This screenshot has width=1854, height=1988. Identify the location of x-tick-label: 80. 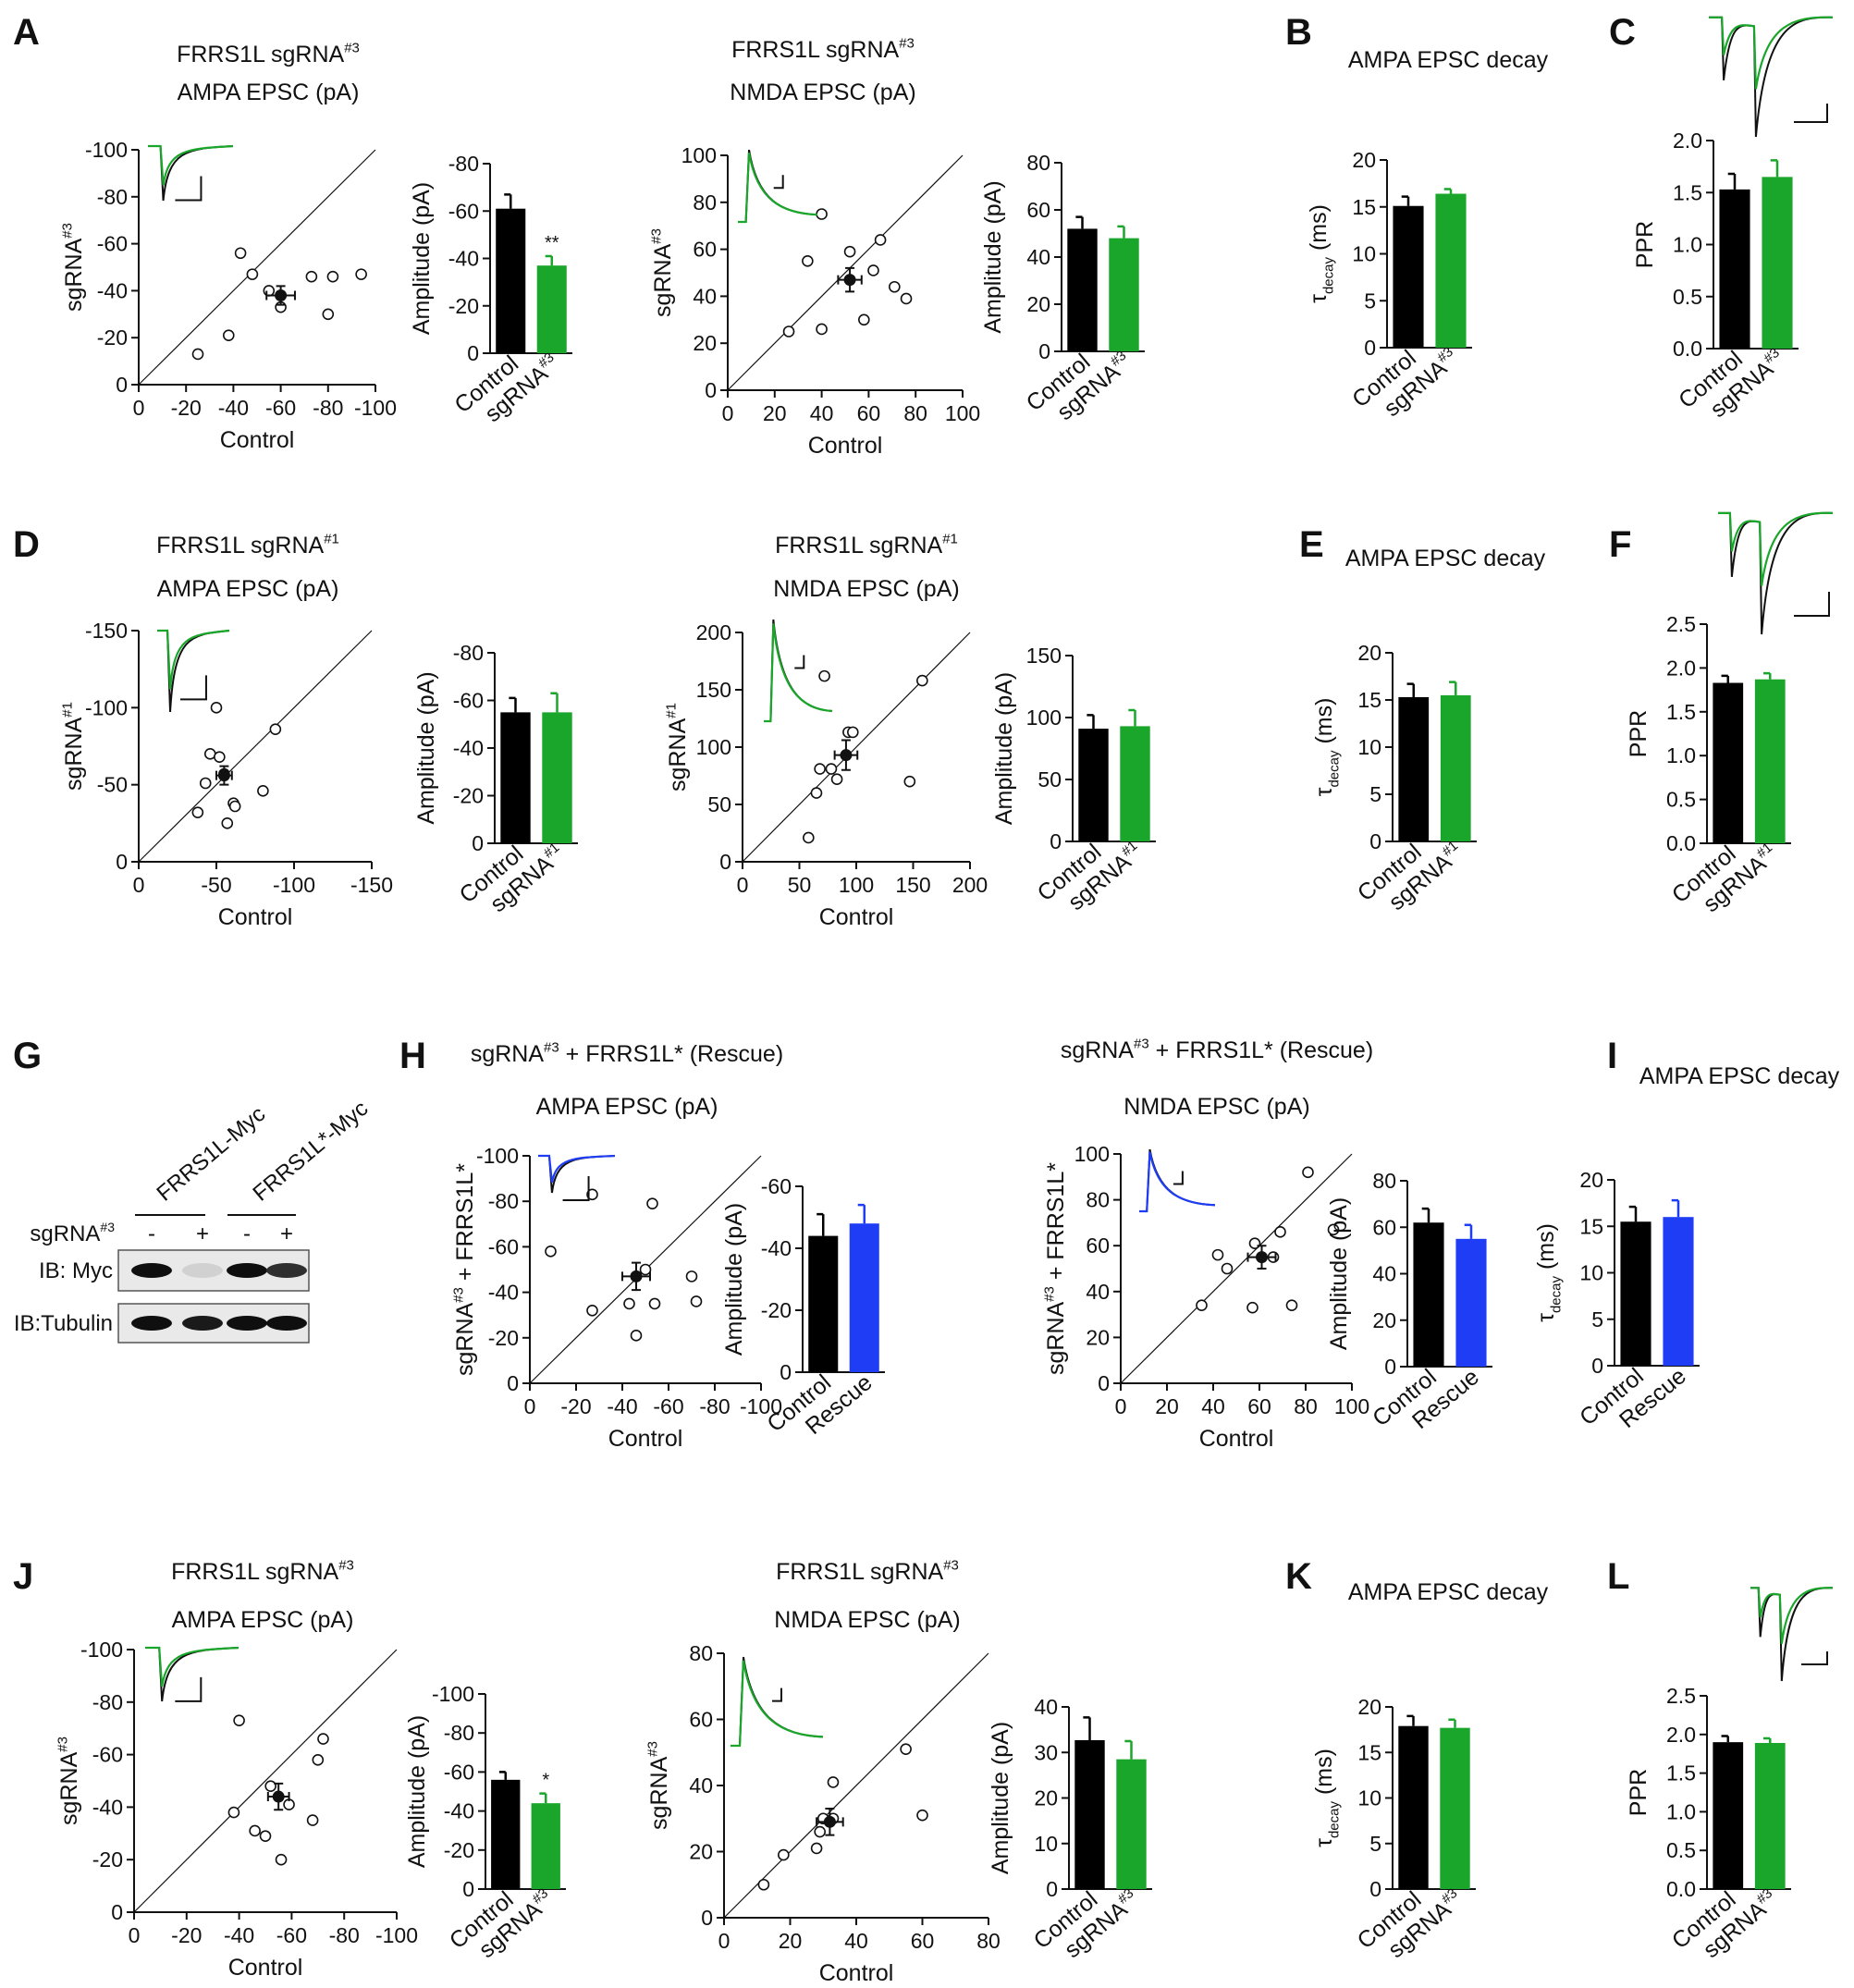
(915, 413).